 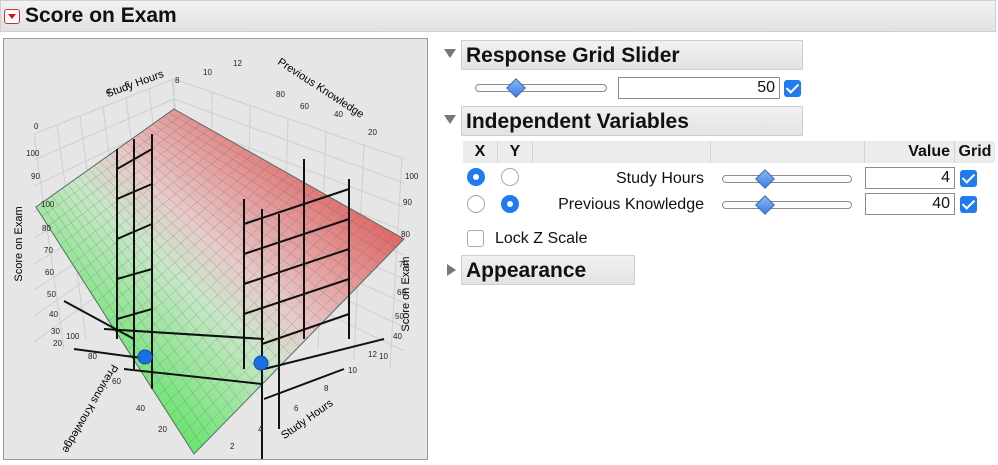 I want to click on slider-point-b, so click(x=261, y=363).